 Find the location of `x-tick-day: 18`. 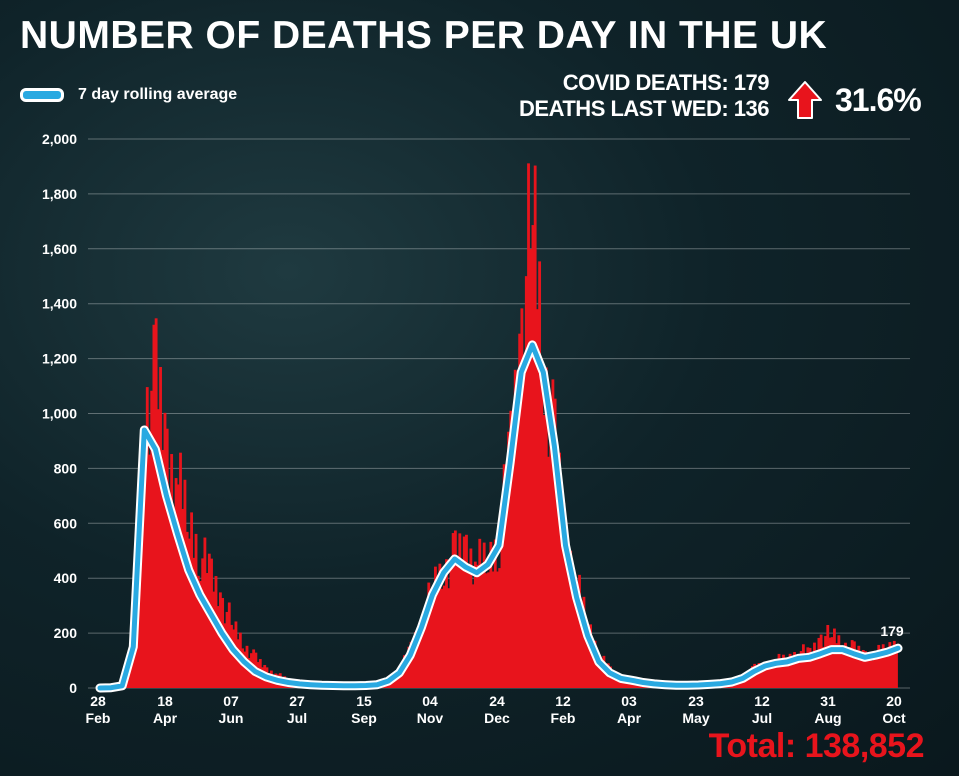

x-tick-day: 18 is located at coordinates (165, 701).